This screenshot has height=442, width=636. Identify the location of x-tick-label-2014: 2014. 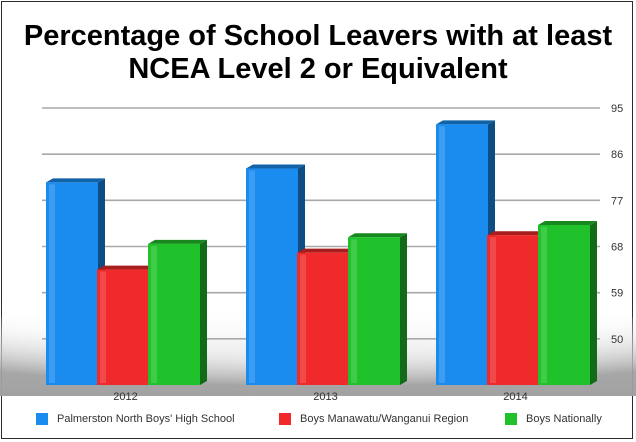
(515, 397).